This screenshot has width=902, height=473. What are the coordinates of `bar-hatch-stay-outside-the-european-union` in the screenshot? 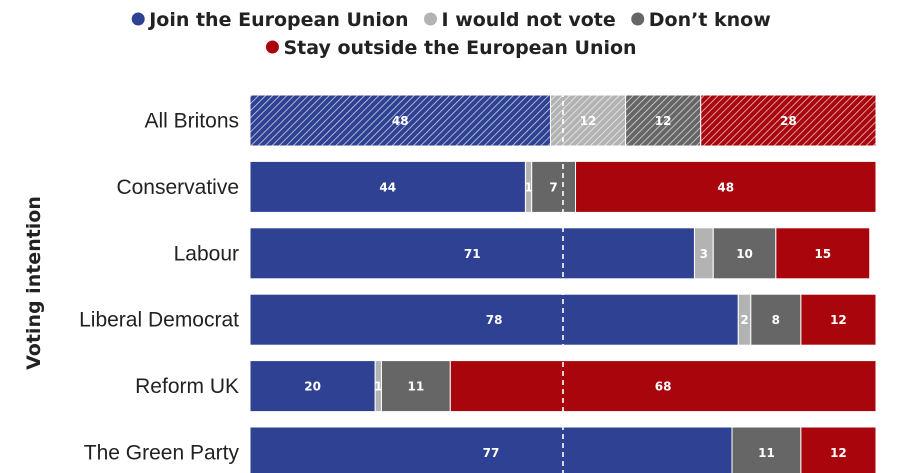 It's located at (788, 120).